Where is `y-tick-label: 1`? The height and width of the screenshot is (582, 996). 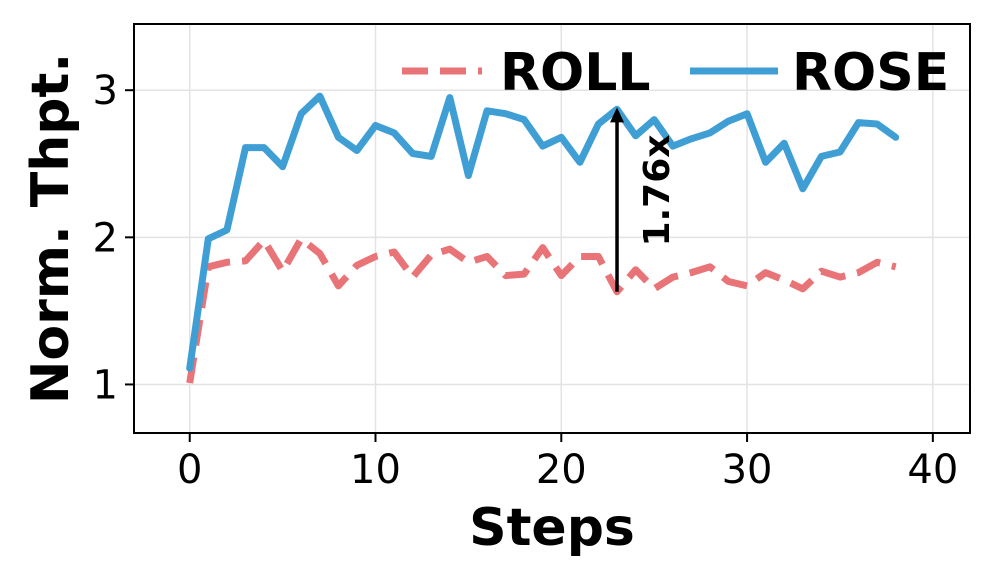
y-tick-label: 1 is located at coordinates (105, 385).